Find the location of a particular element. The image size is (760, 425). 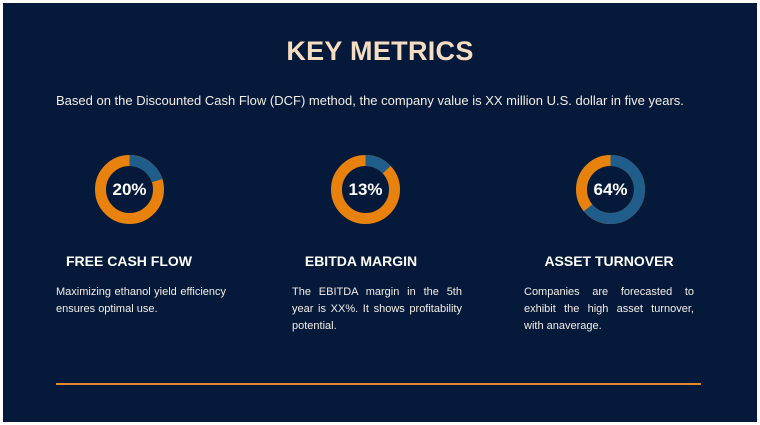

divider is located at coordinates (378, 384).